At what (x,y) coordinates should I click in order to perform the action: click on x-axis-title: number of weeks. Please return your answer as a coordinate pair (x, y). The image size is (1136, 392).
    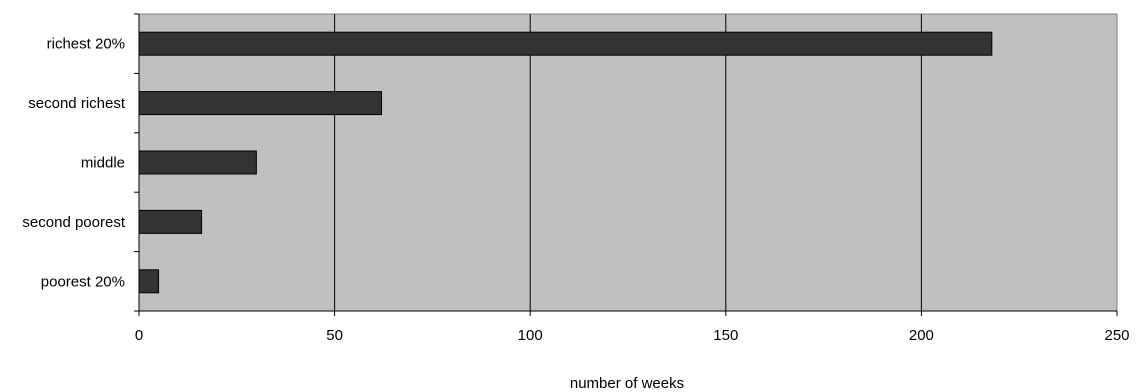
    Looking at the image, I should click on (627, 383).